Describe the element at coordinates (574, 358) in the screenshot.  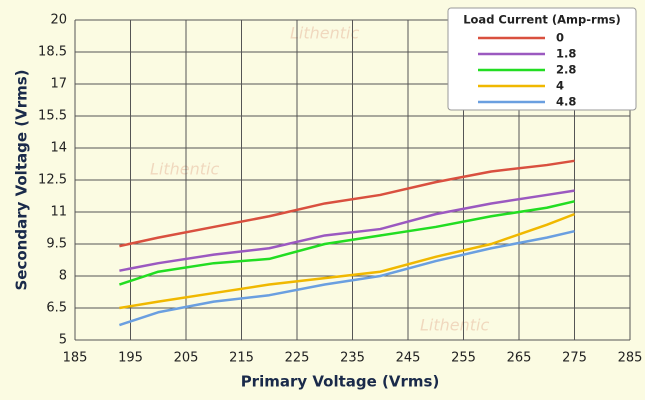
I see `x-tick-label: 275` at that location.